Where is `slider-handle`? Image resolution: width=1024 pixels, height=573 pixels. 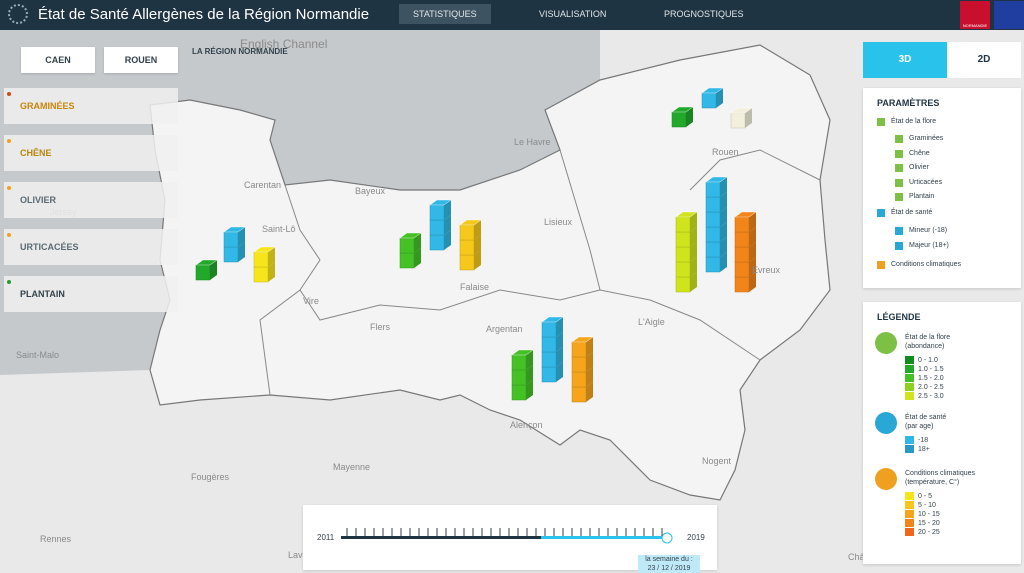 slider-handle is located at coordinates (667, 538).